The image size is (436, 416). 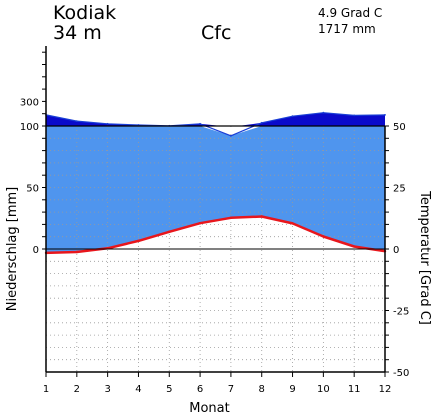 What do you see at coordinates (347, 29) in the screenshot?
I see `annual-precipitation: 1717 mm` at bounding box center [347, 29].